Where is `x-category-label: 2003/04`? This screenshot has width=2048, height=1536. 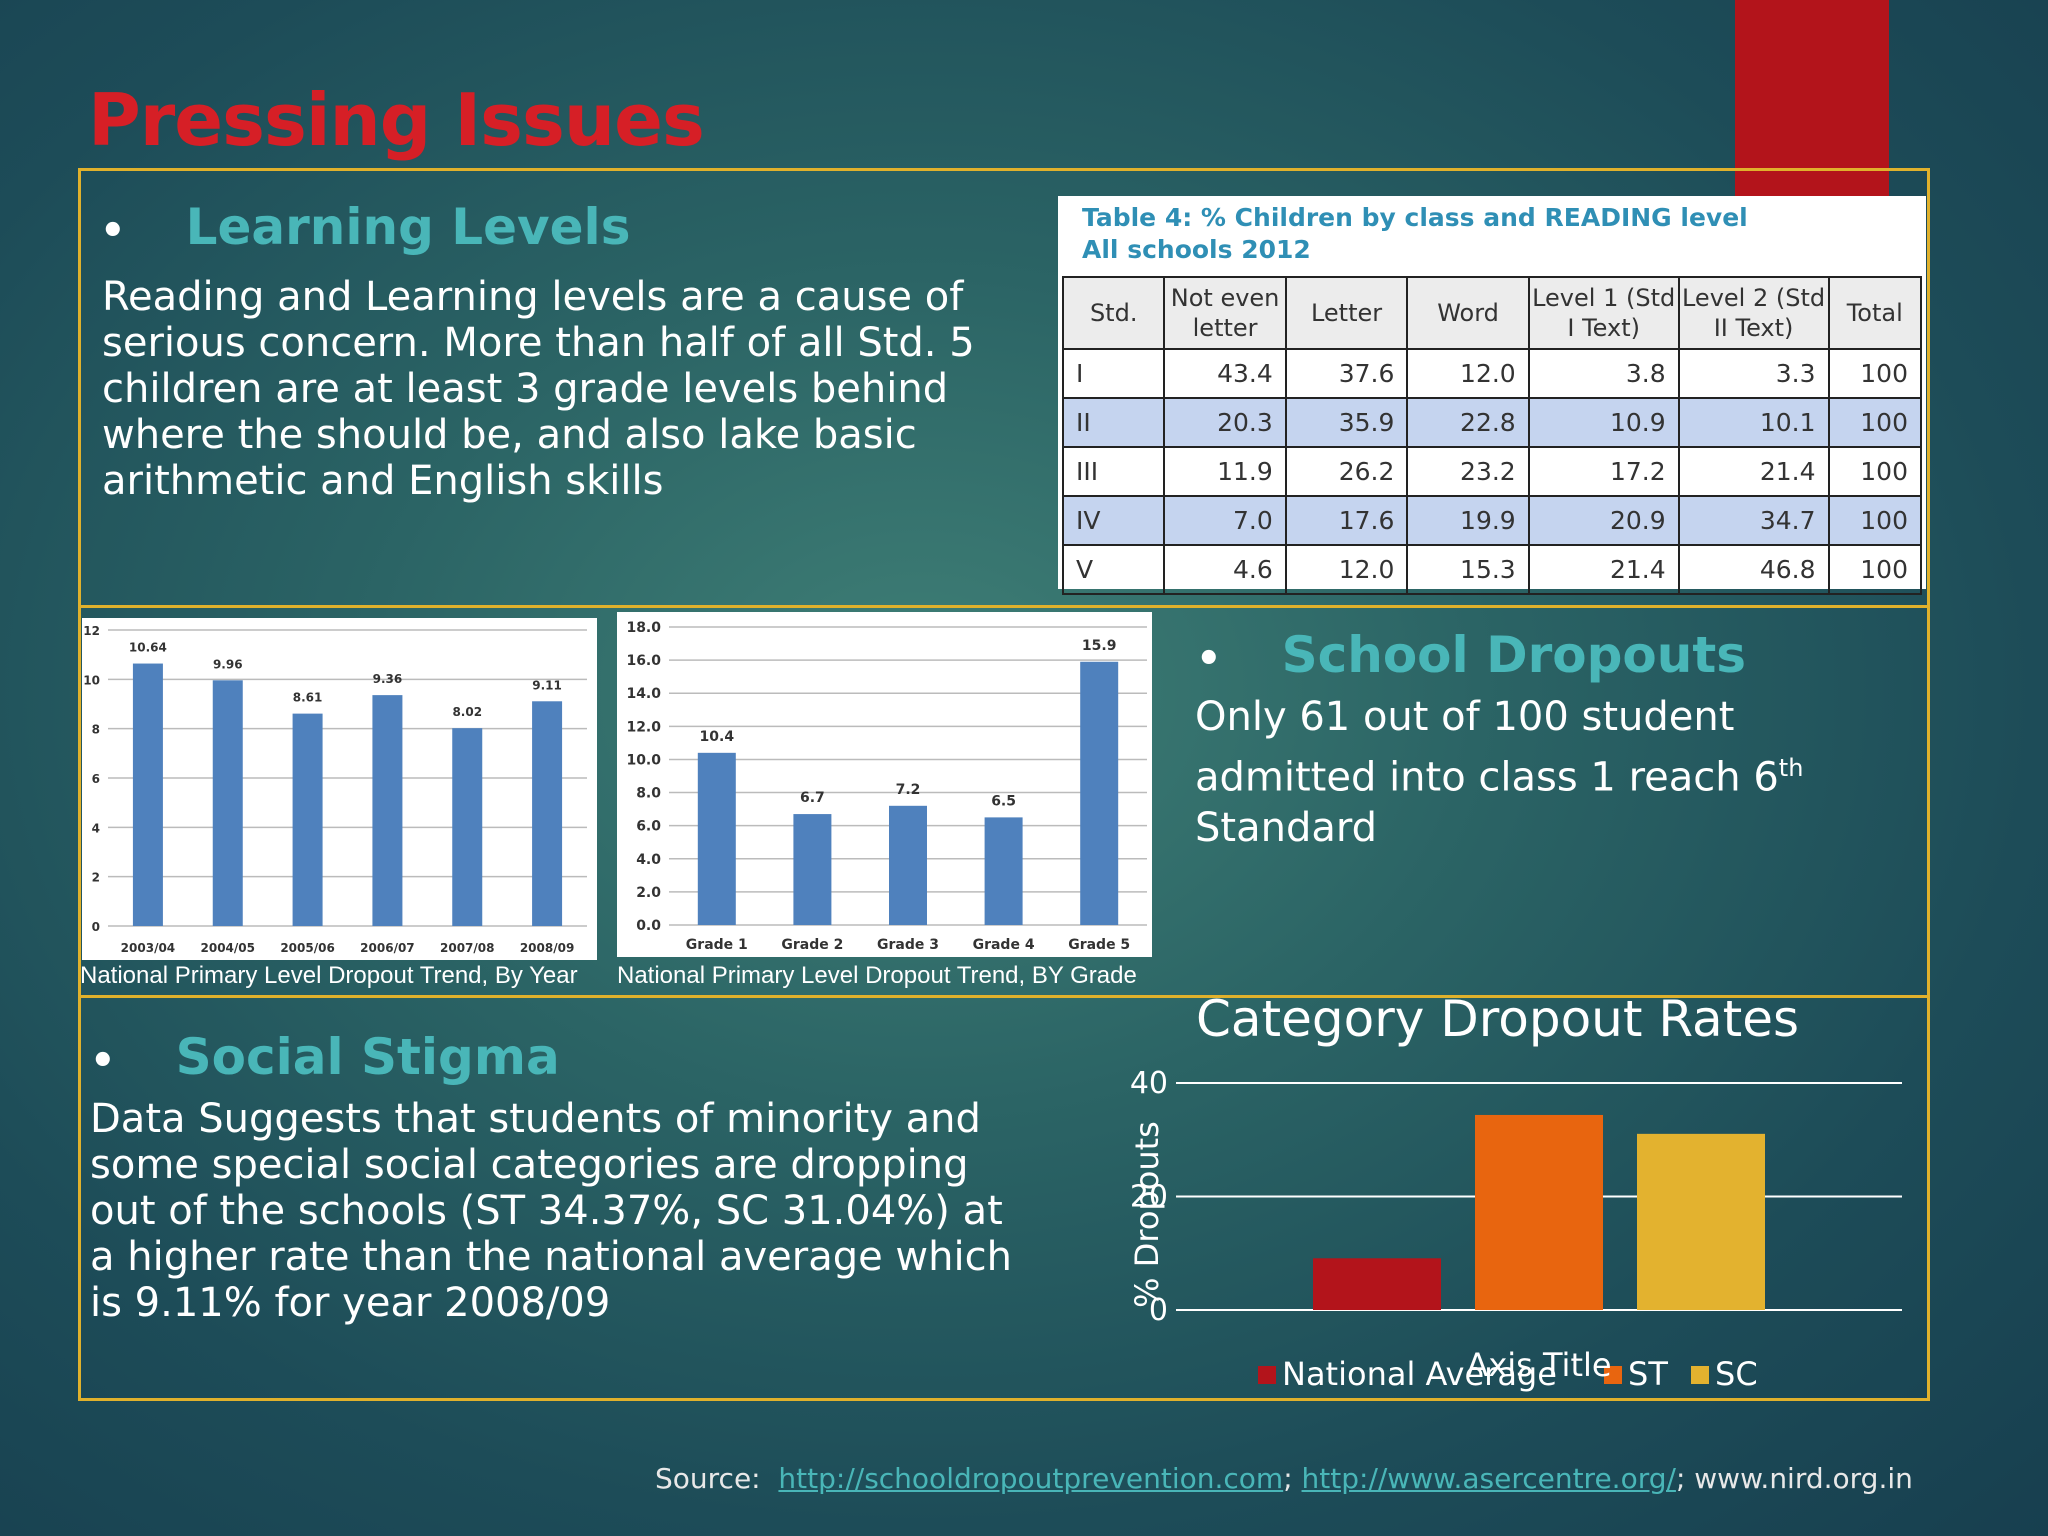
x-category-label: 2003/04 is located at coordinates (148, 948).